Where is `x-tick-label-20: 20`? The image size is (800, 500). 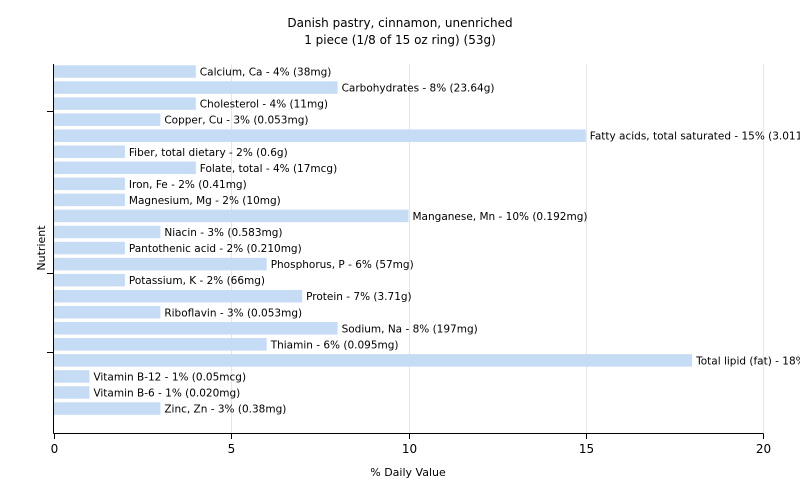 x-tick-label-20: 20 is located at coordinates (763, 449).